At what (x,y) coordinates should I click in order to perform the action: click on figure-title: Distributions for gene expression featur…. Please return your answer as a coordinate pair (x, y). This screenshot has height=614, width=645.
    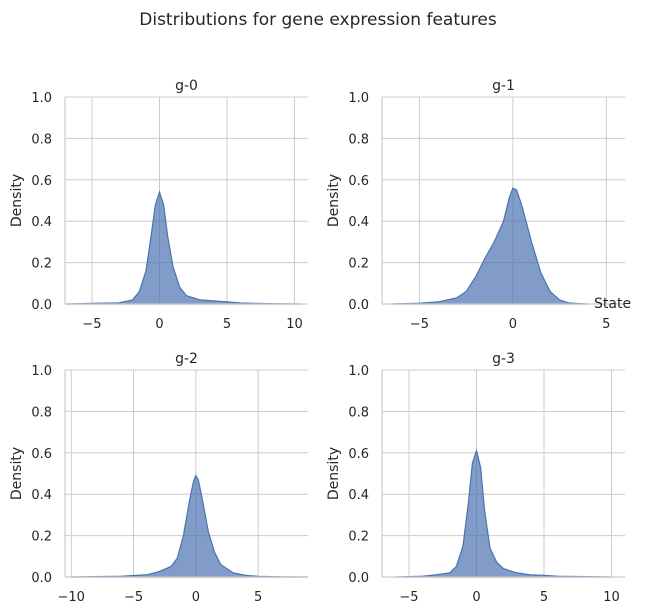
    Looking at the image, I should click on (318, 20).